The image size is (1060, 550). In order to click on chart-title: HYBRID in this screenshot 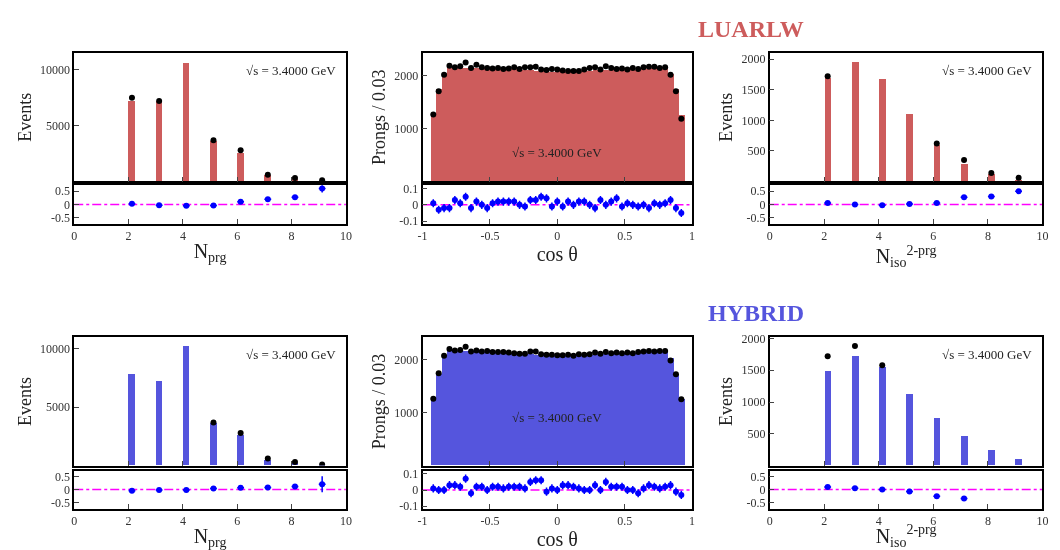, I will do `click(756, 313)`.